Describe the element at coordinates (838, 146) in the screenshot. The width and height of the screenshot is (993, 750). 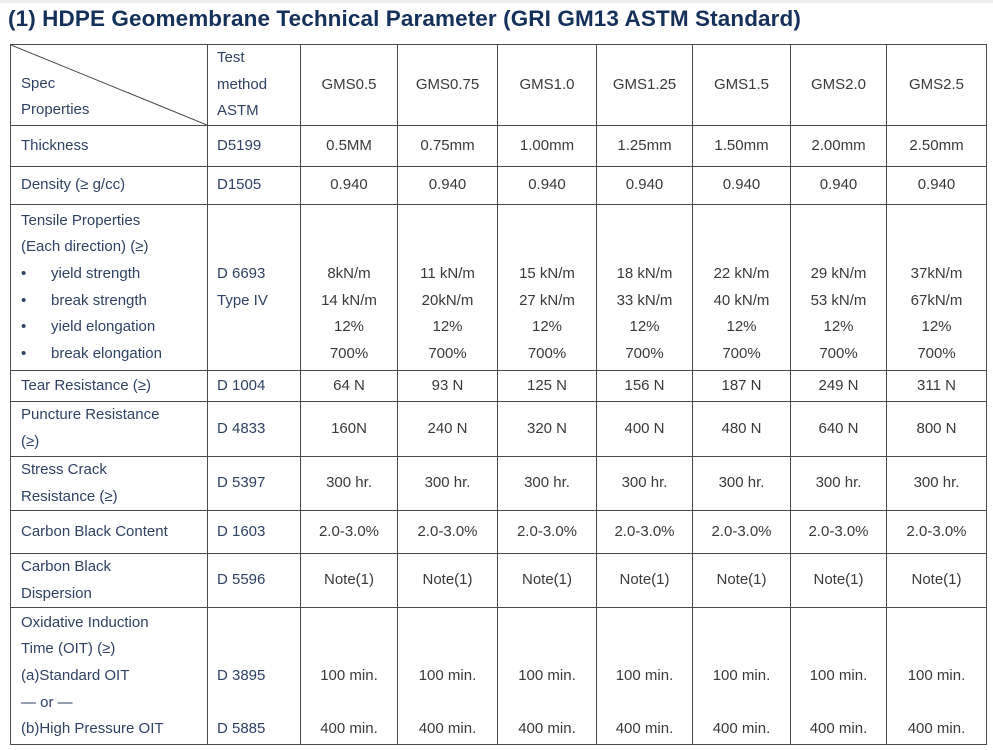
I see `value-cell: 2.00mm` at that location.